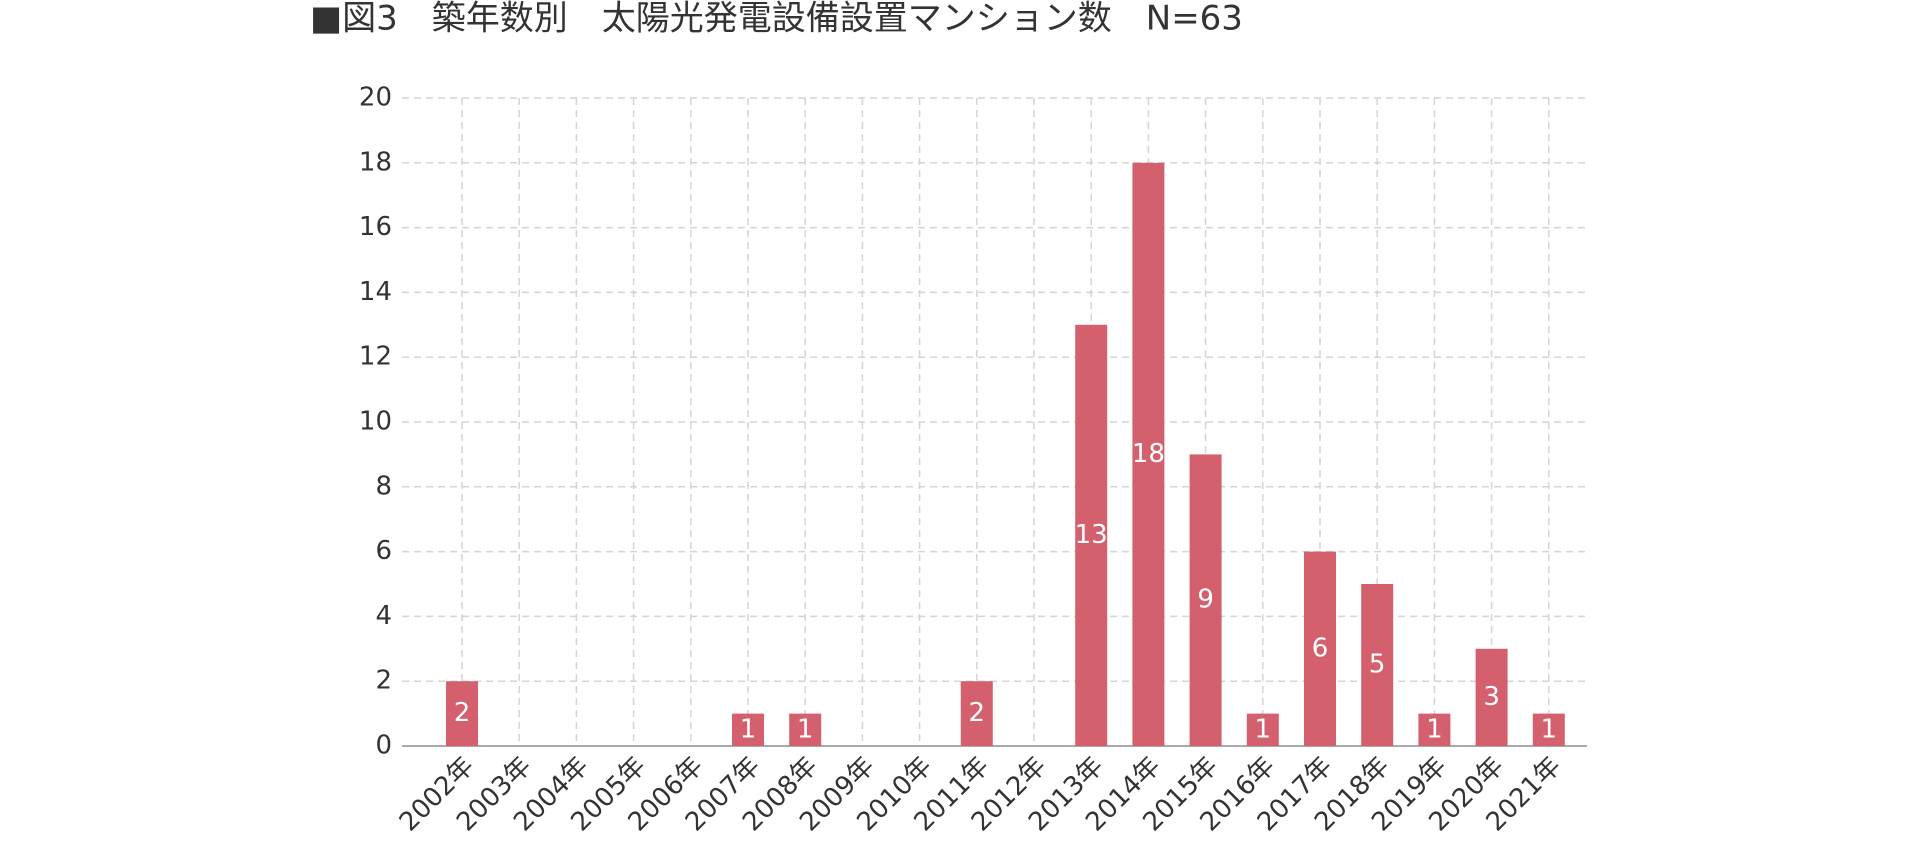 The image size is (1920, 861). I want to click on data-label: 6, so click(1320, 648).